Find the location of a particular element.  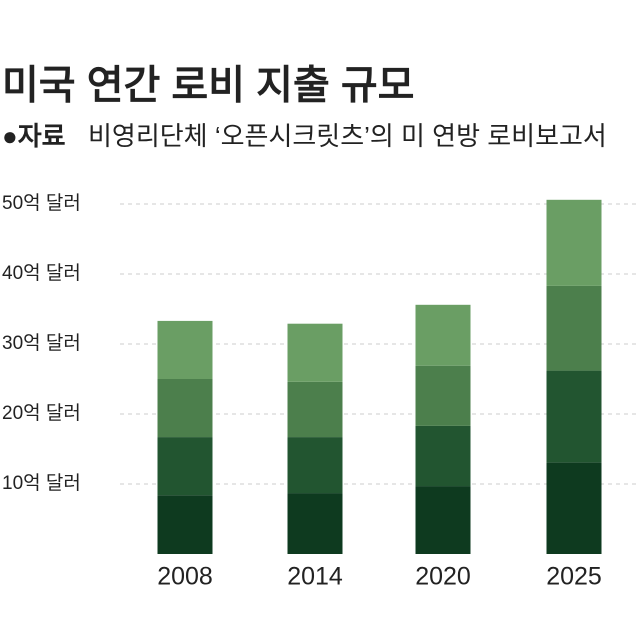

source: 비영리단체 ‘오픈시크릿츠’의 미 연방 로비보고서 is located at coordinates (347, 136).